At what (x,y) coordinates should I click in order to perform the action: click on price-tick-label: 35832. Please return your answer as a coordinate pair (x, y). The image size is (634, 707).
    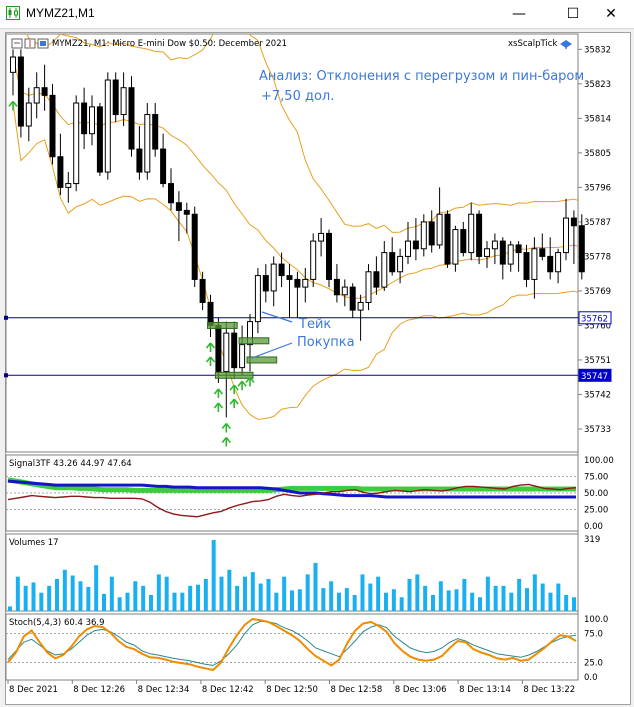
    Looking at the image, I should click on (597, 50).